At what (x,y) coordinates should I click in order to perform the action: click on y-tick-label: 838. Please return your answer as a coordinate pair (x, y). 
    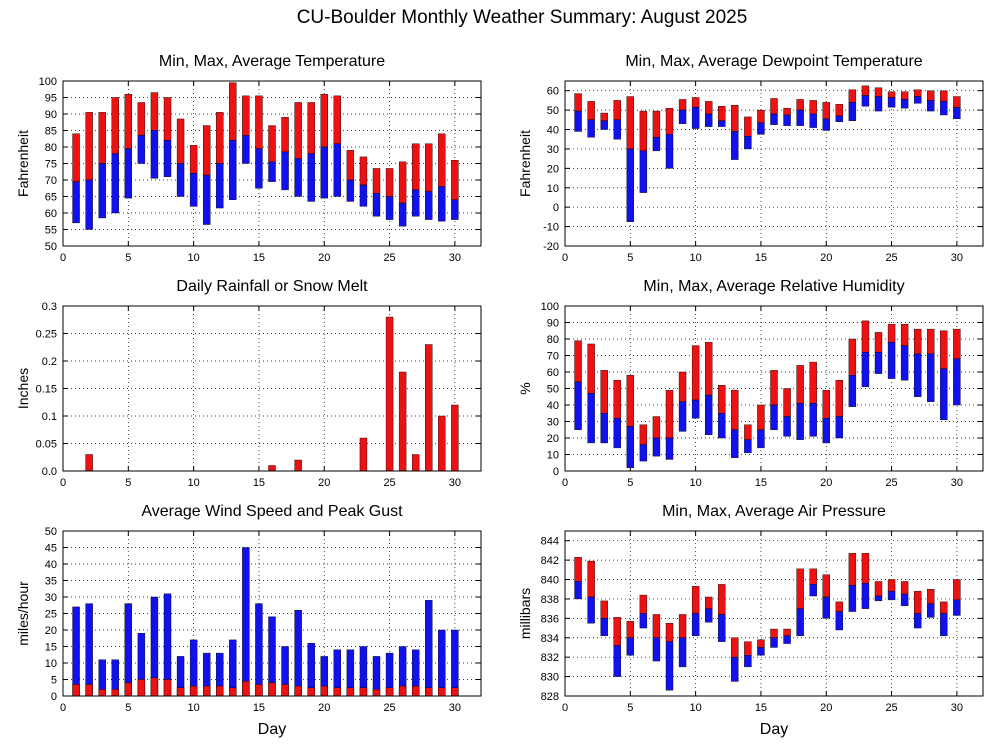
    Looking at the image, I should click on (550, 600).